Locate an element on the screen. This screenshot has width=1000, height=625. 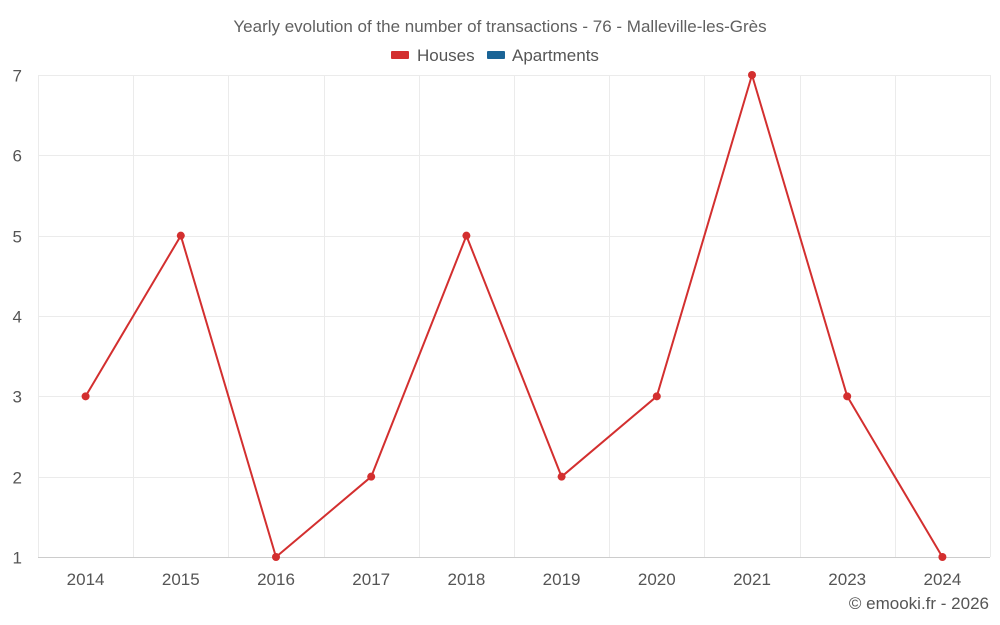
y-tick-label: 2 is located at coordinates (17, 478).